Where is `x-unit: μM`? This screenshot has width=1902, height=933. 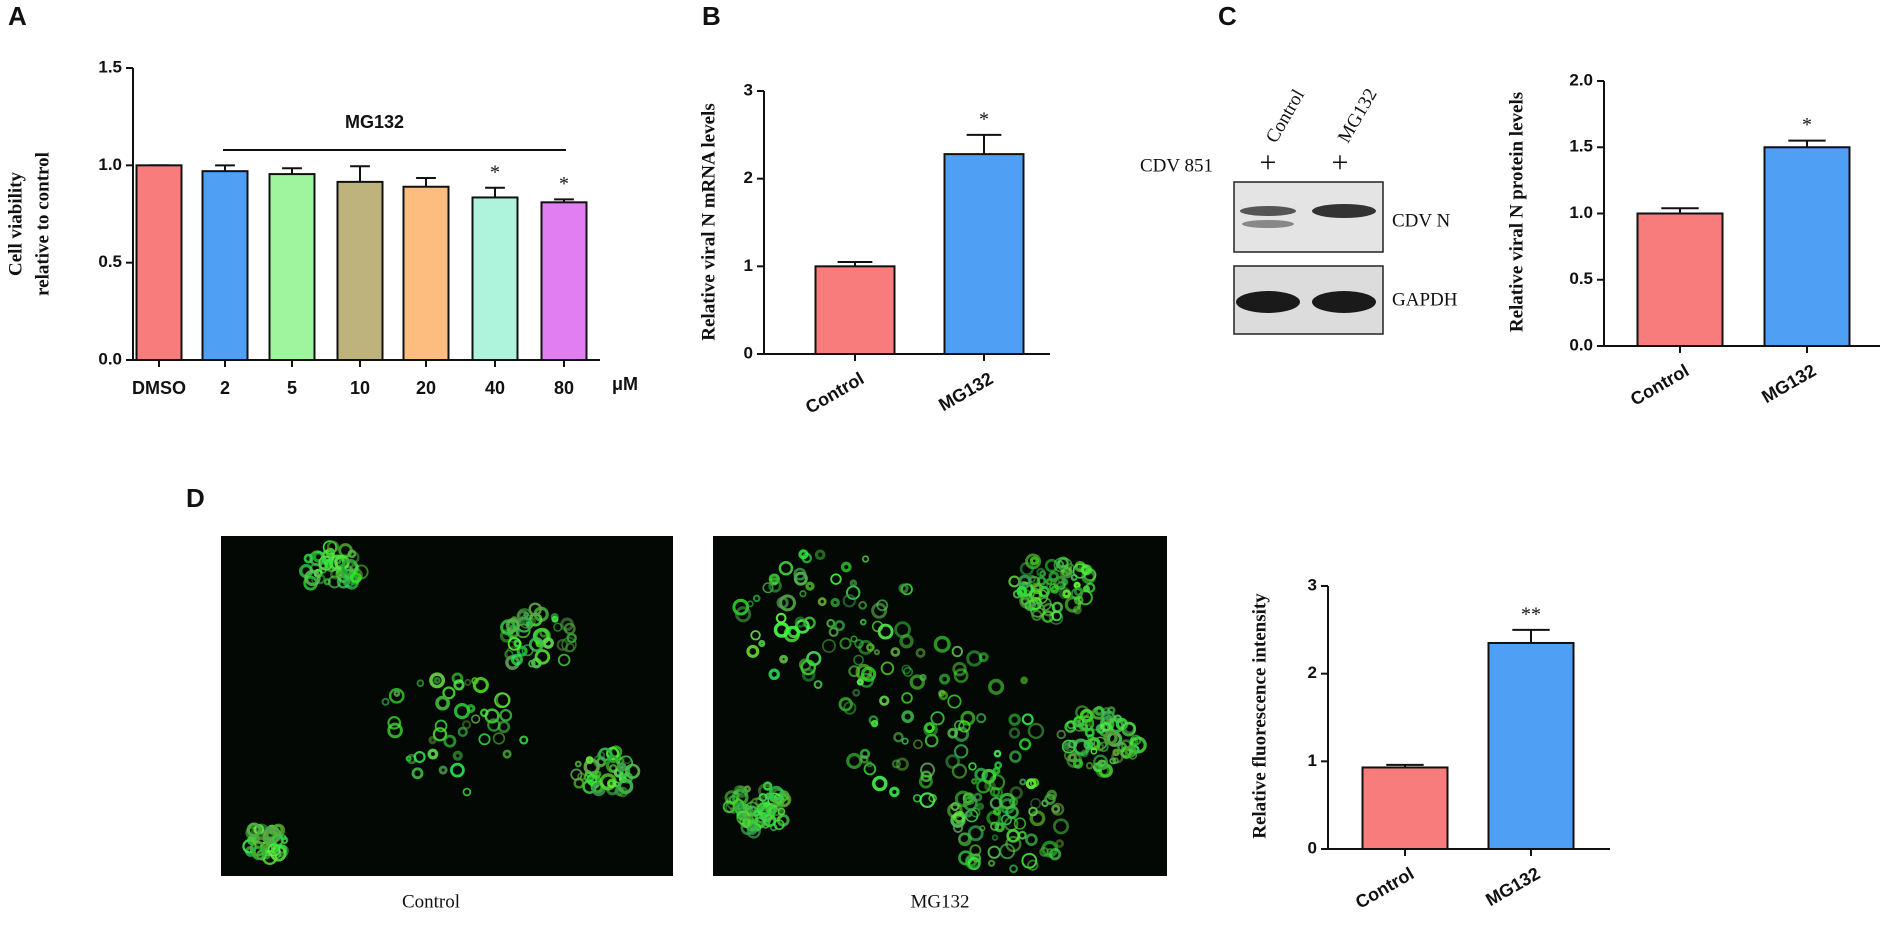
x-unit: μM is located at coordinates (625, 384).